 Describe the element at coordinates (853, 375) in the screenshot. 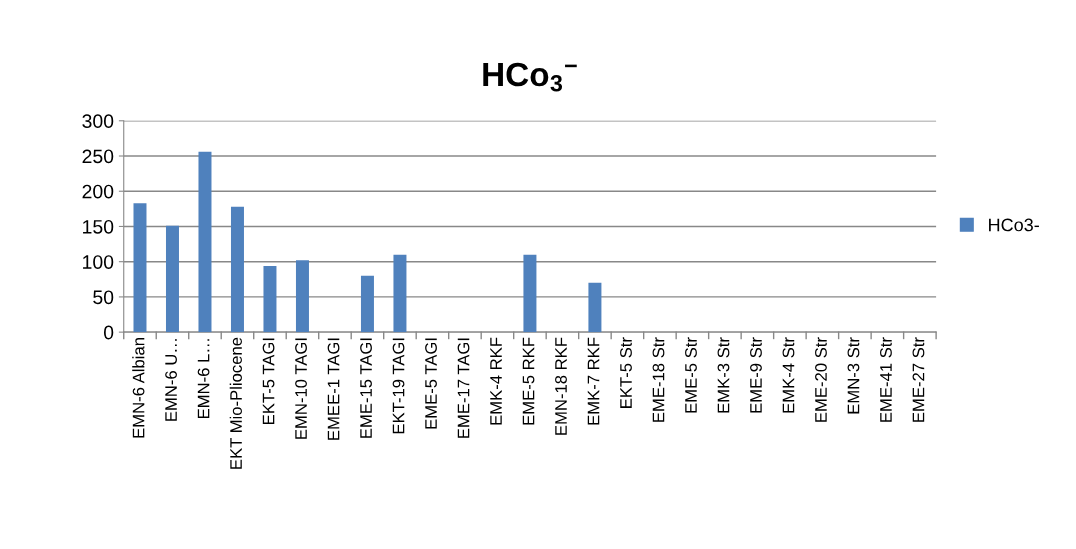

I see `x-tick-label: EMN-3 Str` at that location.